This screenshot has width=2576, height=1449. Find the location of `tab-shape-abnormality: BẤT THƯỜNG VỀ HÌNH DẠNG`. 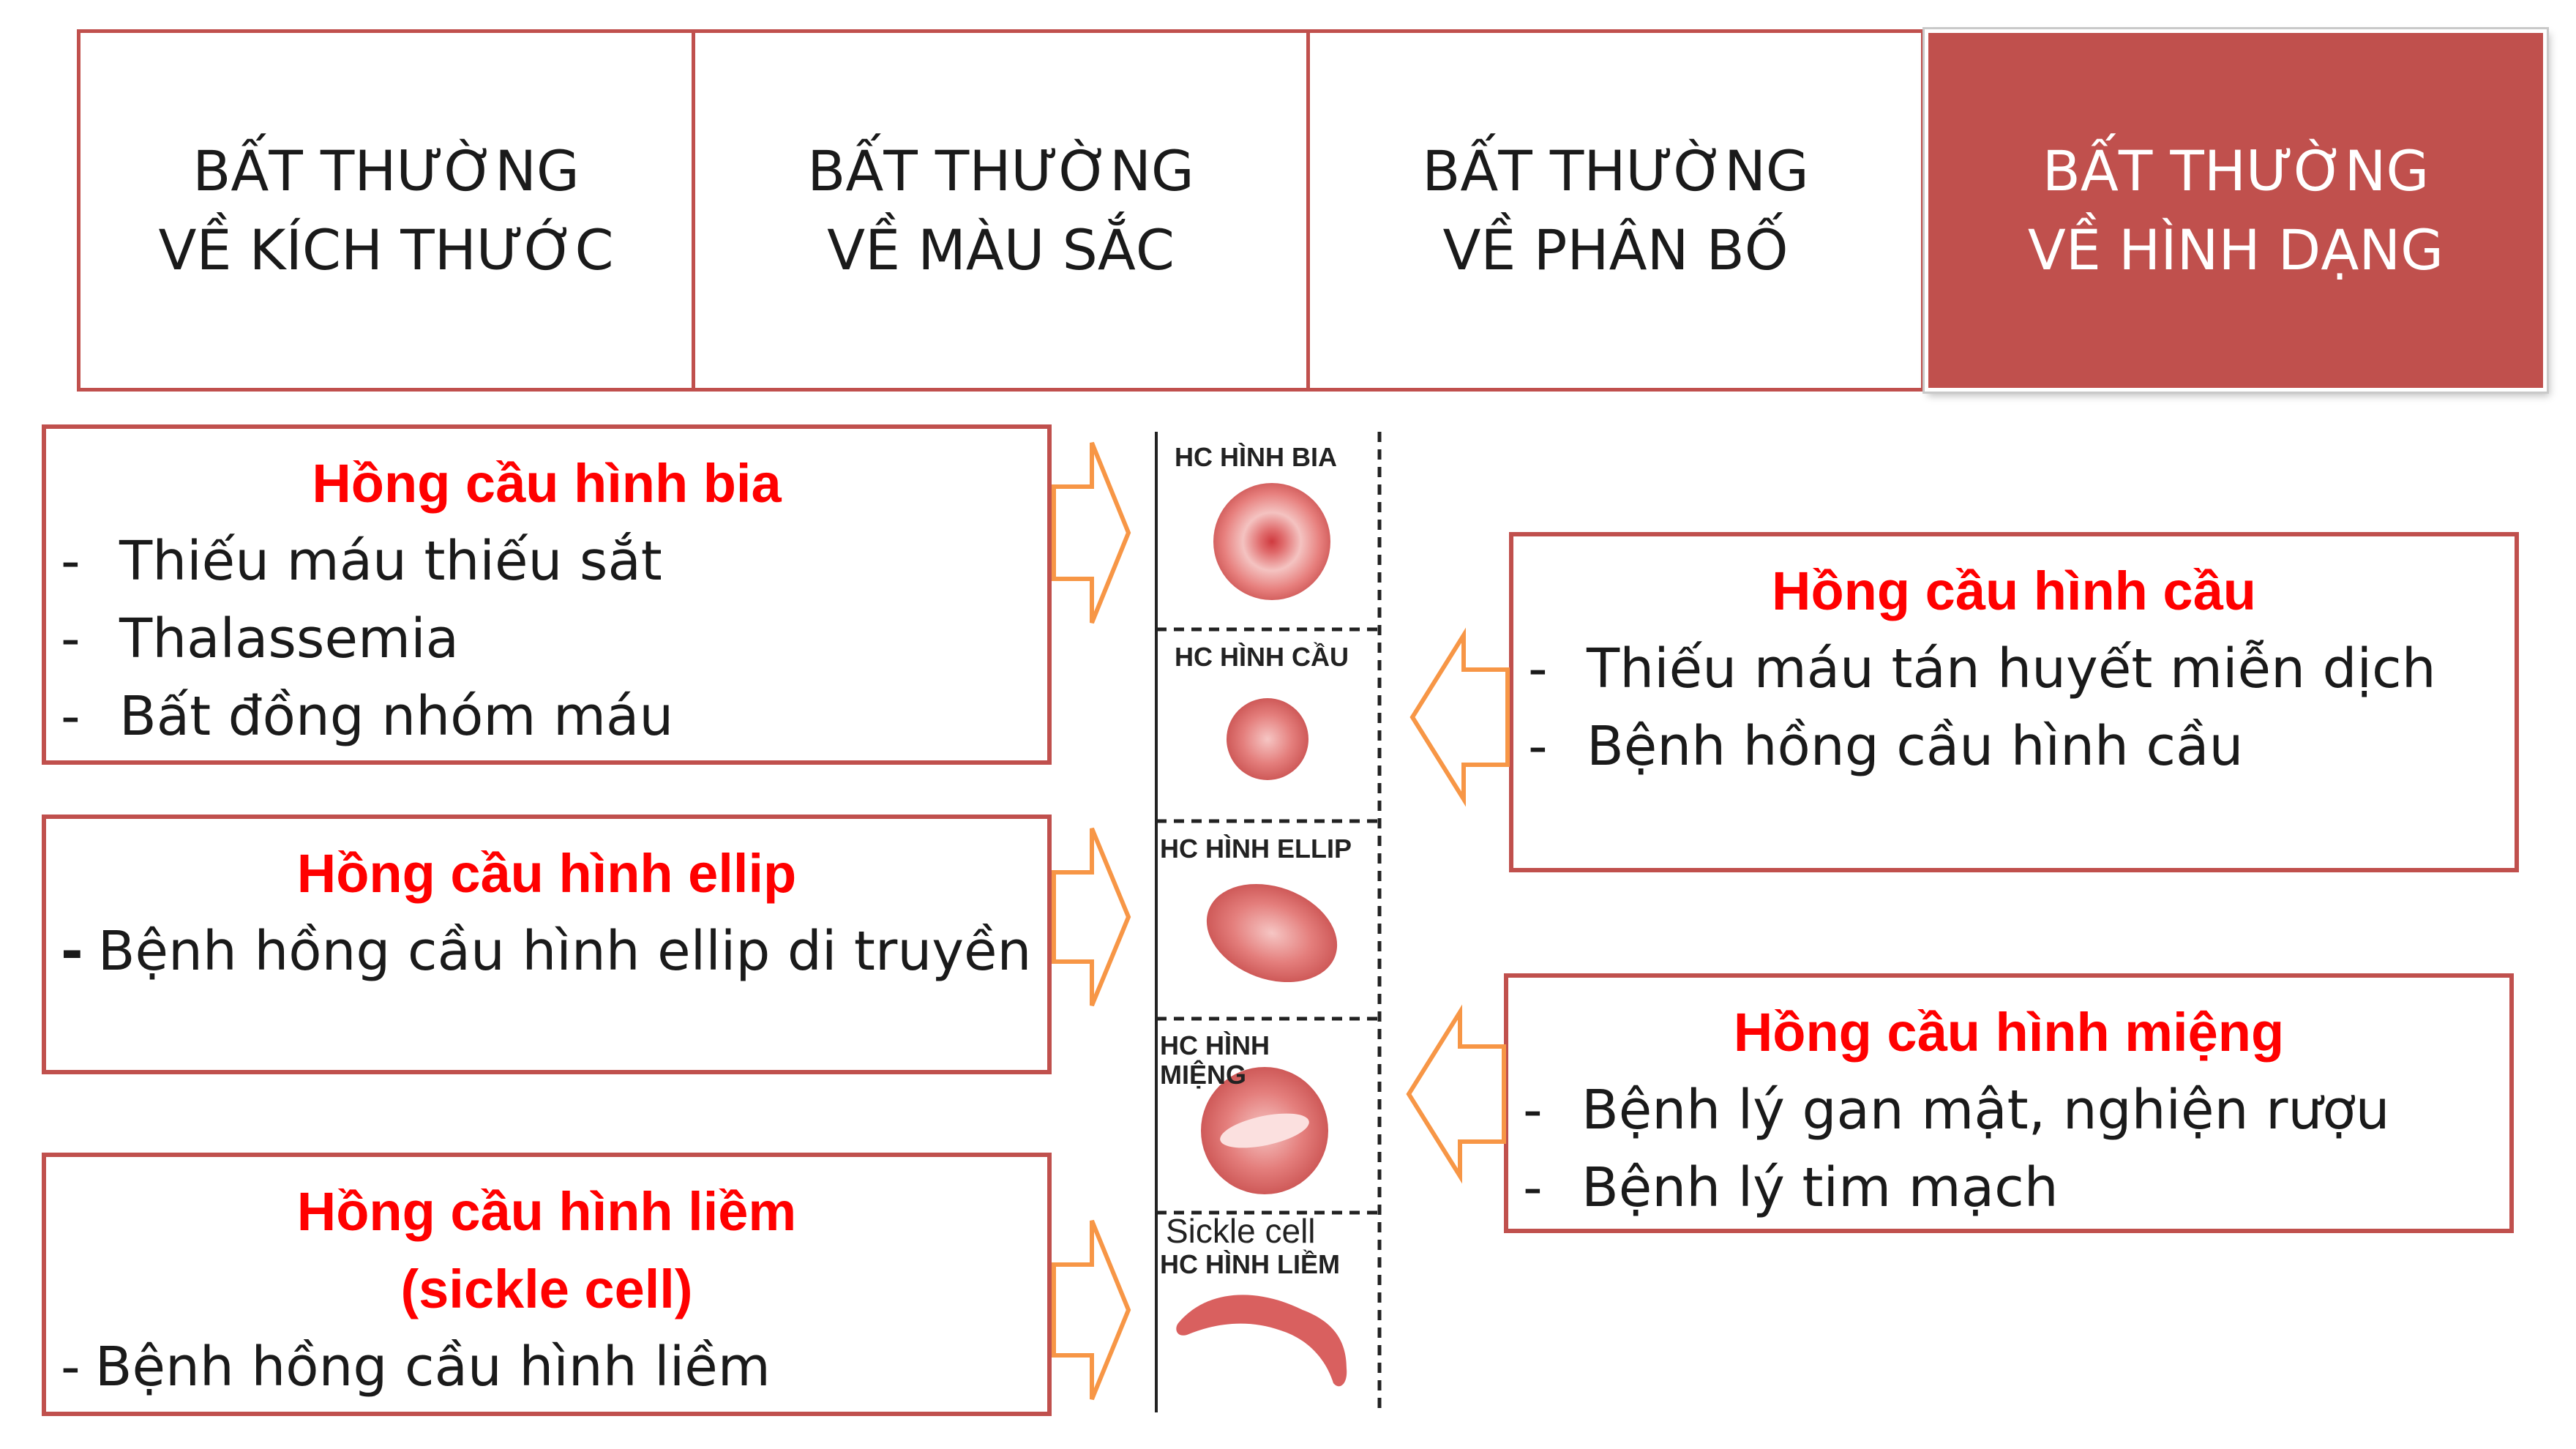

tab-shape-abnormality: BẤT THƯỜNG VỀ HÌNH DẠNG is located at coordinates (2236, 210).